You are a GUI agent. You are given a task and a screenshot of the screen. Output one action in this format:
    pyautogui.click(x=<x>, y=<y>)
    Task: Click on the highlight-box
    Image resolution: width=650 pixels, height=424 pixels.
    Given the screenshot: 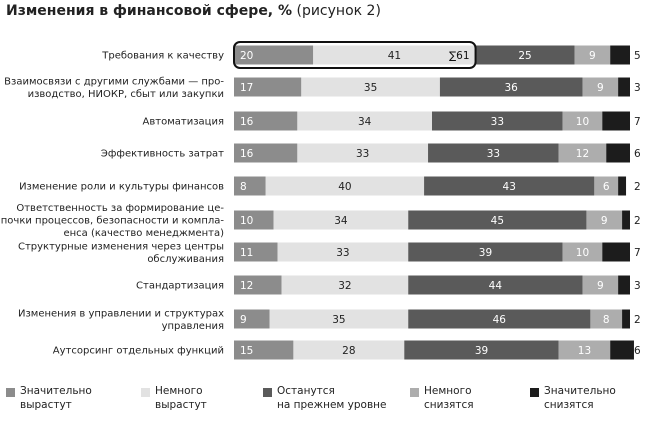 What is the action you would take?
    pyautogui.click(x=355, y=55)
    